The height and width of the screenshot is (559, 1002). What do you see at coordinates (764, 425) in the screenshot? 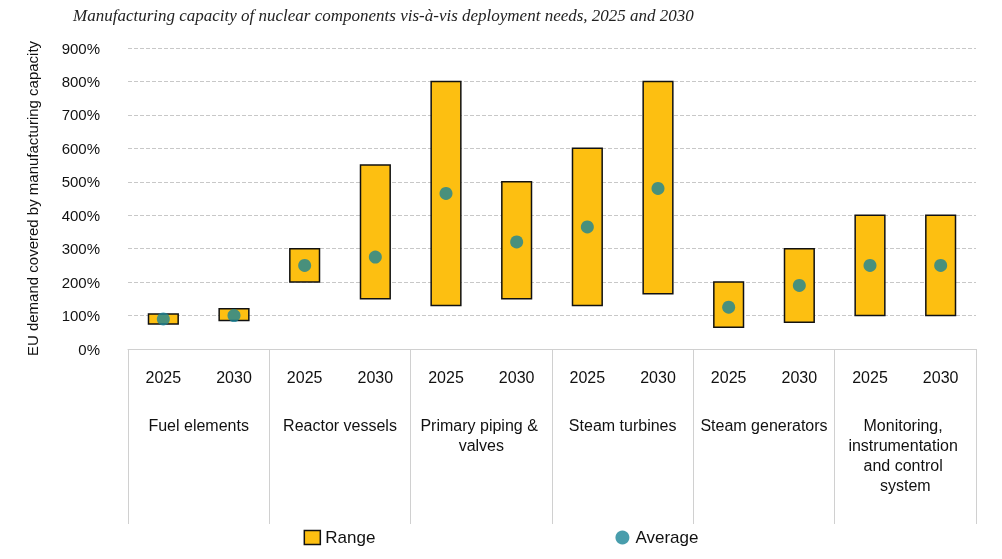
I see `text: Steam generators` at bounding box center [764, 425].